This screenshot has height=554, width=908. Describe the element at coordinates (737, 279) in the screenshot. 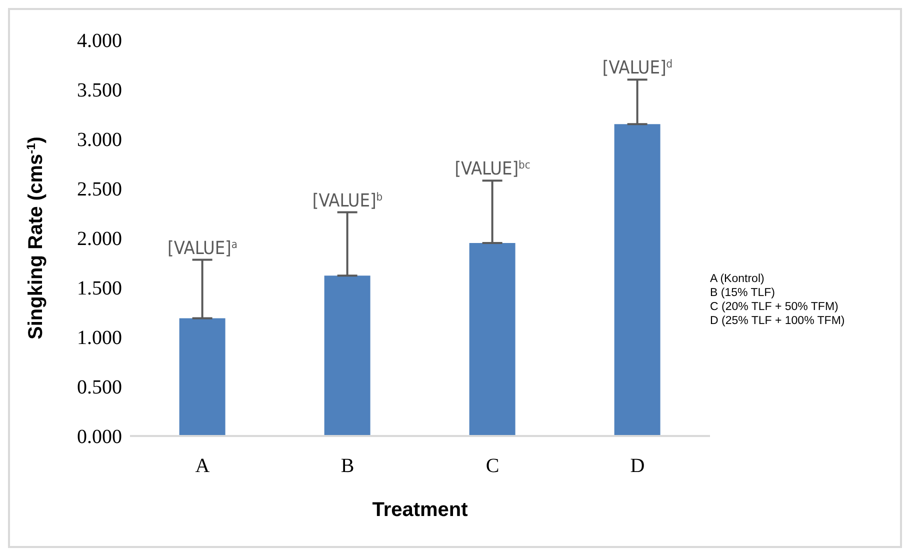

I see `text: A (Kontrol)` at that location.